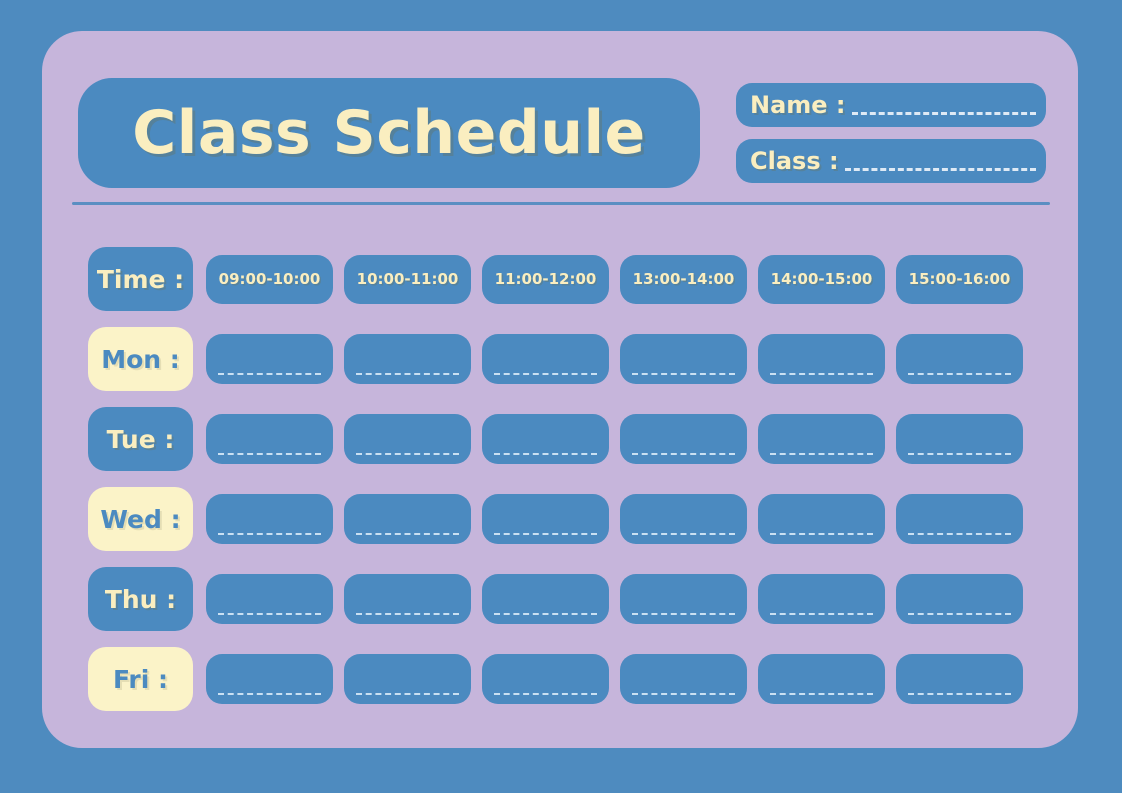 The image size is (1122, 793). I want to click on day-label-text: Thu :, so click(140, 599).